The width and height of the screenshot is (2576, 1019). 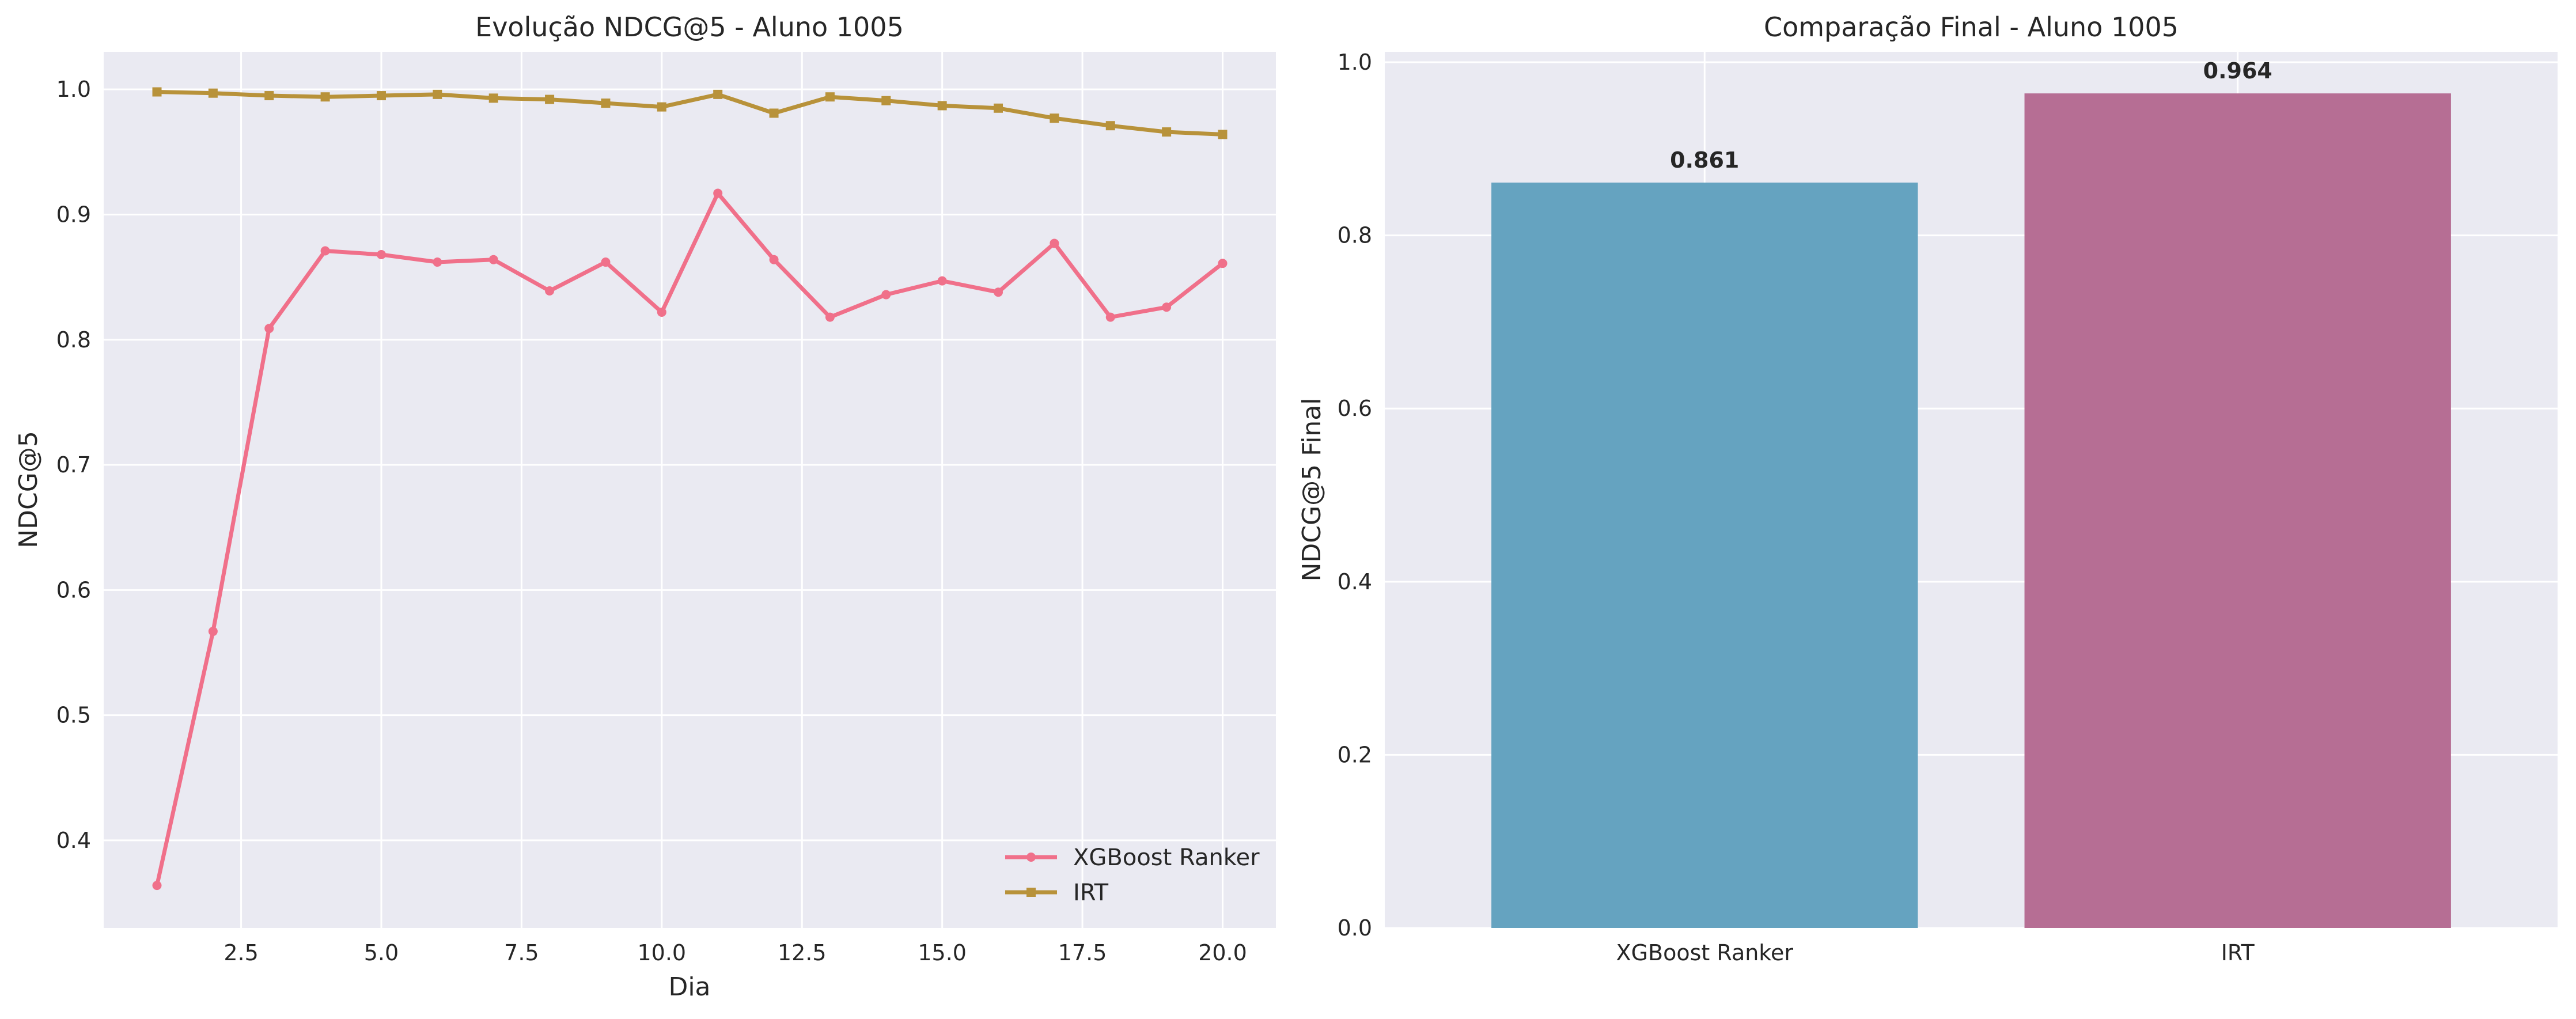 What do you see at coordinates (521, 952) in the screenshot?
I see `line-chart-x-tick-label: 7.5` at bounding box center [521, 952].